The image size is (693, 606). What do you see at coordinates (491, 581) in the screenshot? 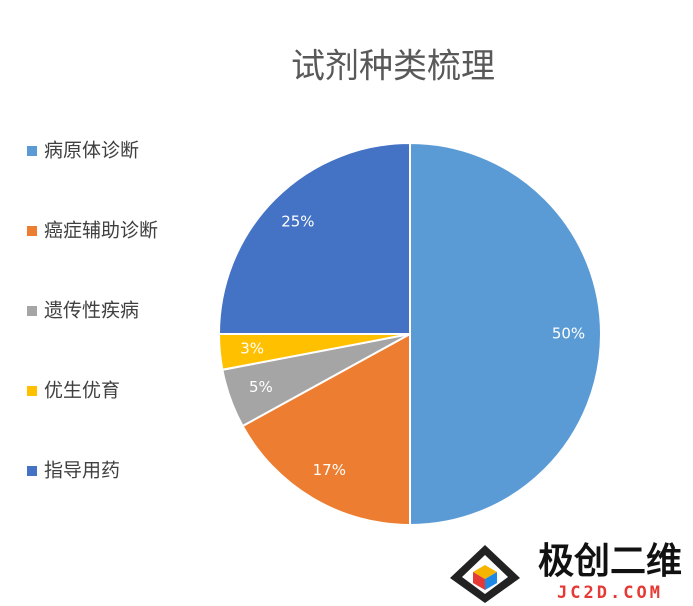
I see `logo-cube-right` at bounding box center [491, 581].